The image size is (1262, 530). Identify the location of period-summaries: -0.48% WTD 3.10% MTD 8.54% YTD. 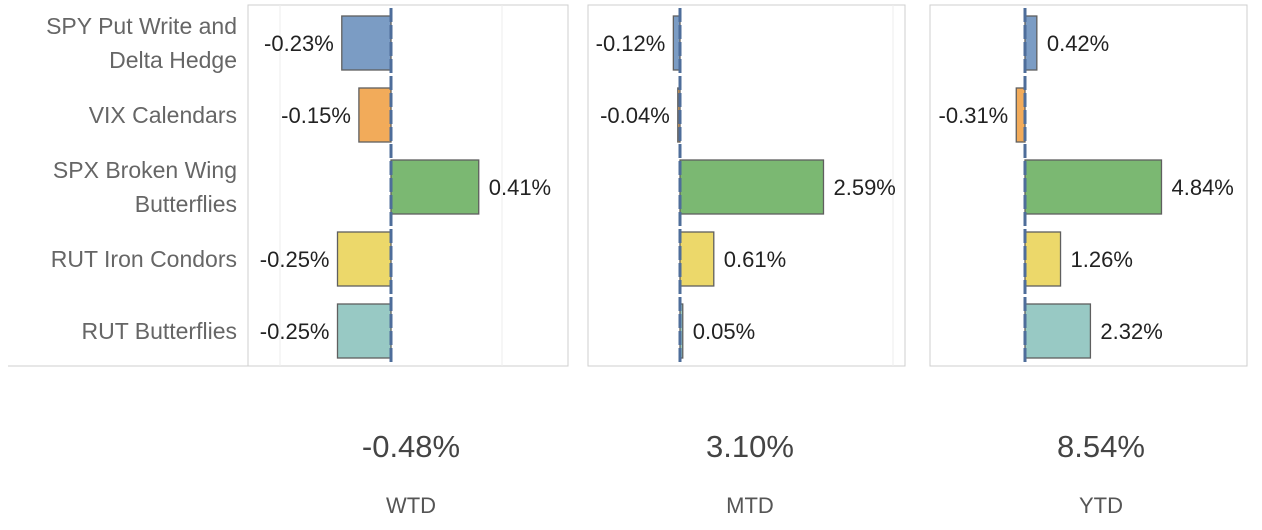
(753, 473).